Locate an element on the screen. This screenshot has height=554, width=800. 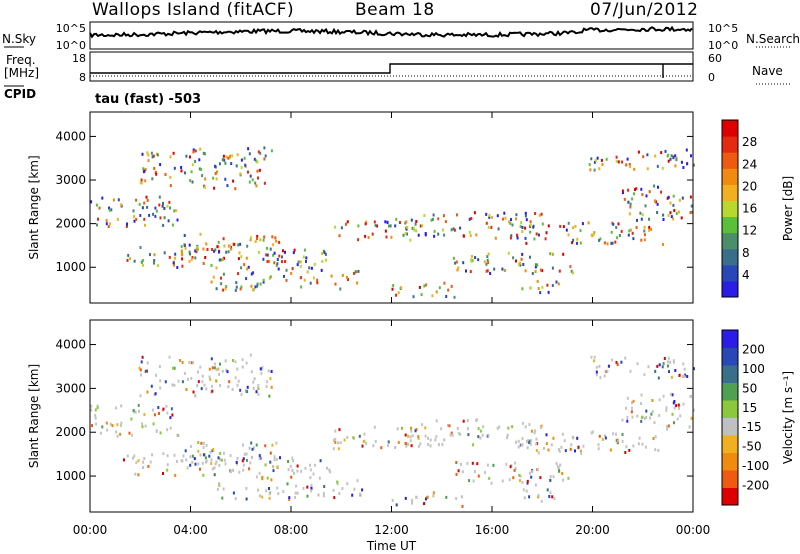
nsearch-label: N.Search is located at coordinates (773, 39).